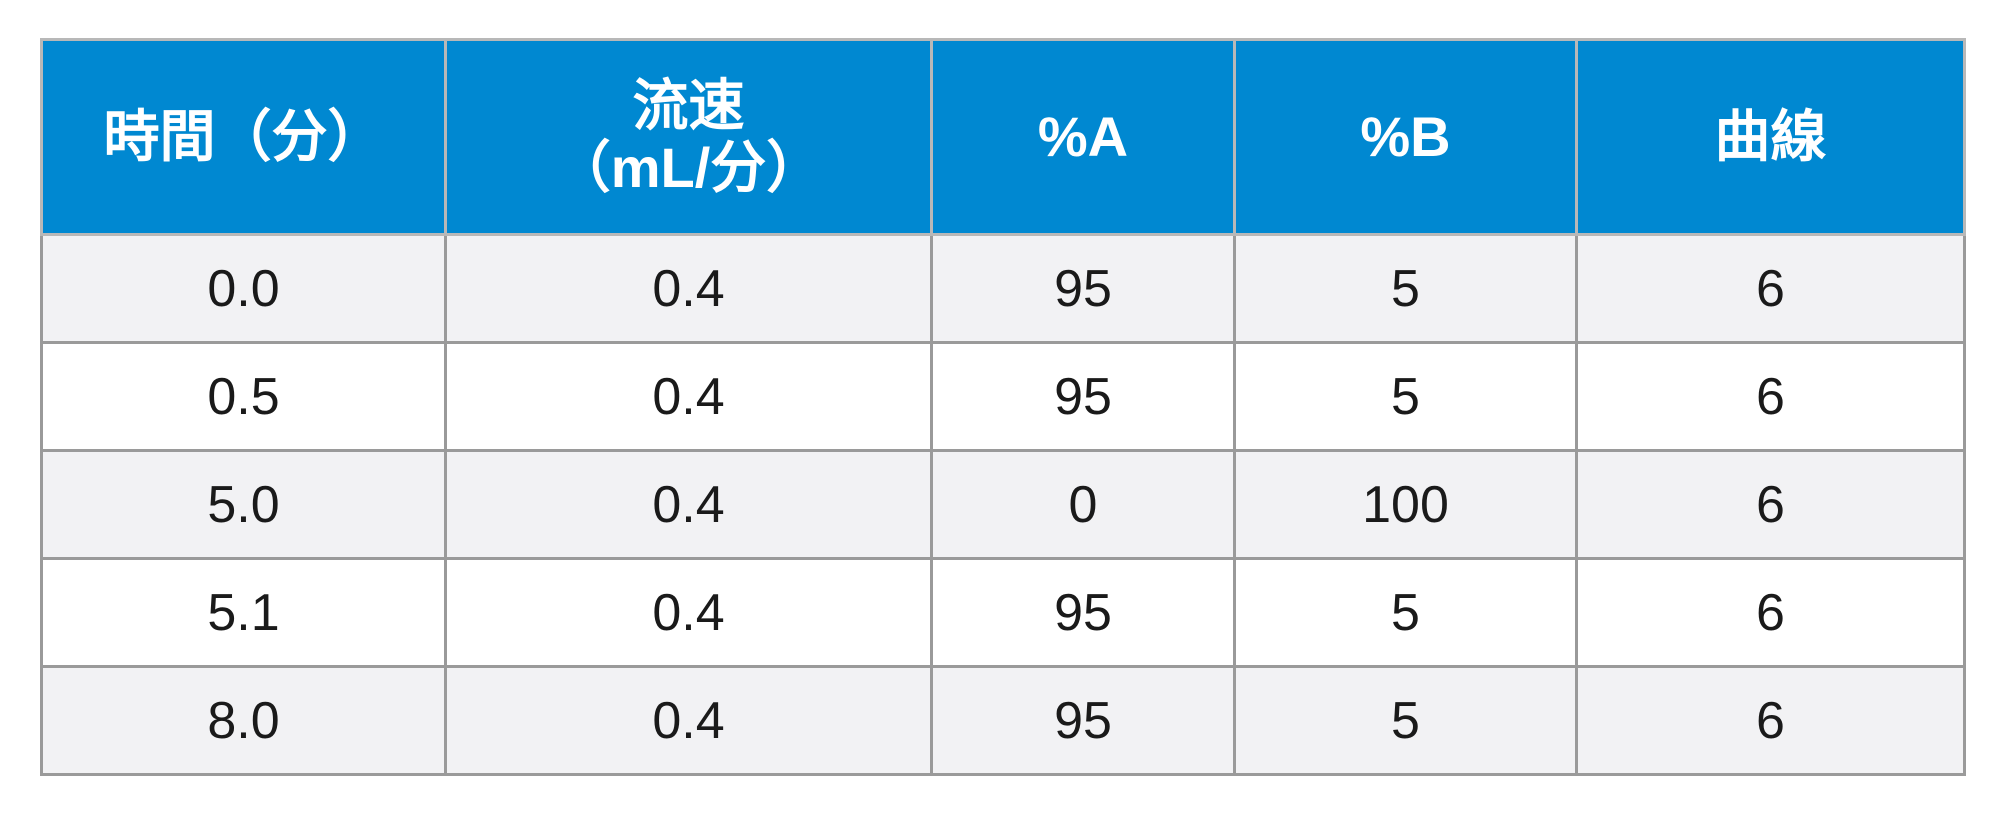  What do you see at coordinates (1083, 504) in the screenshot?
I see `table-cell: 0` at bounding box center [1083, 504].